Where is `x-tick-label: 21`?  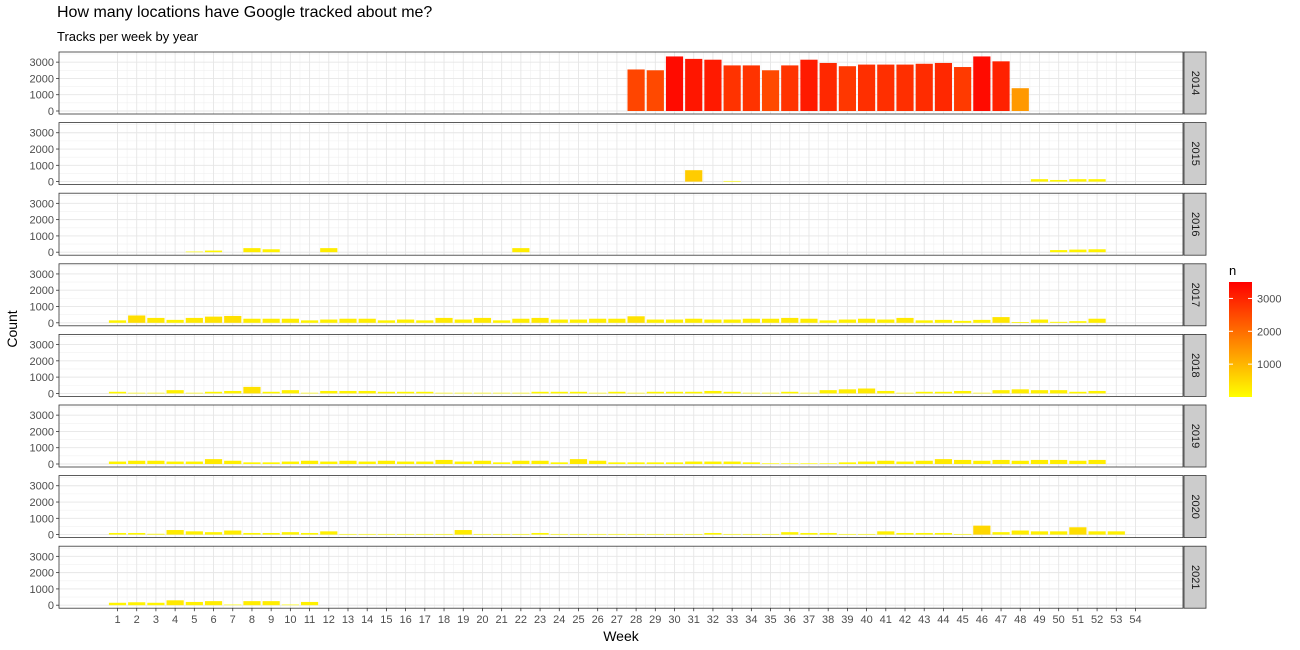 x-tick-label: 21 is located at coordinates (502, 620).